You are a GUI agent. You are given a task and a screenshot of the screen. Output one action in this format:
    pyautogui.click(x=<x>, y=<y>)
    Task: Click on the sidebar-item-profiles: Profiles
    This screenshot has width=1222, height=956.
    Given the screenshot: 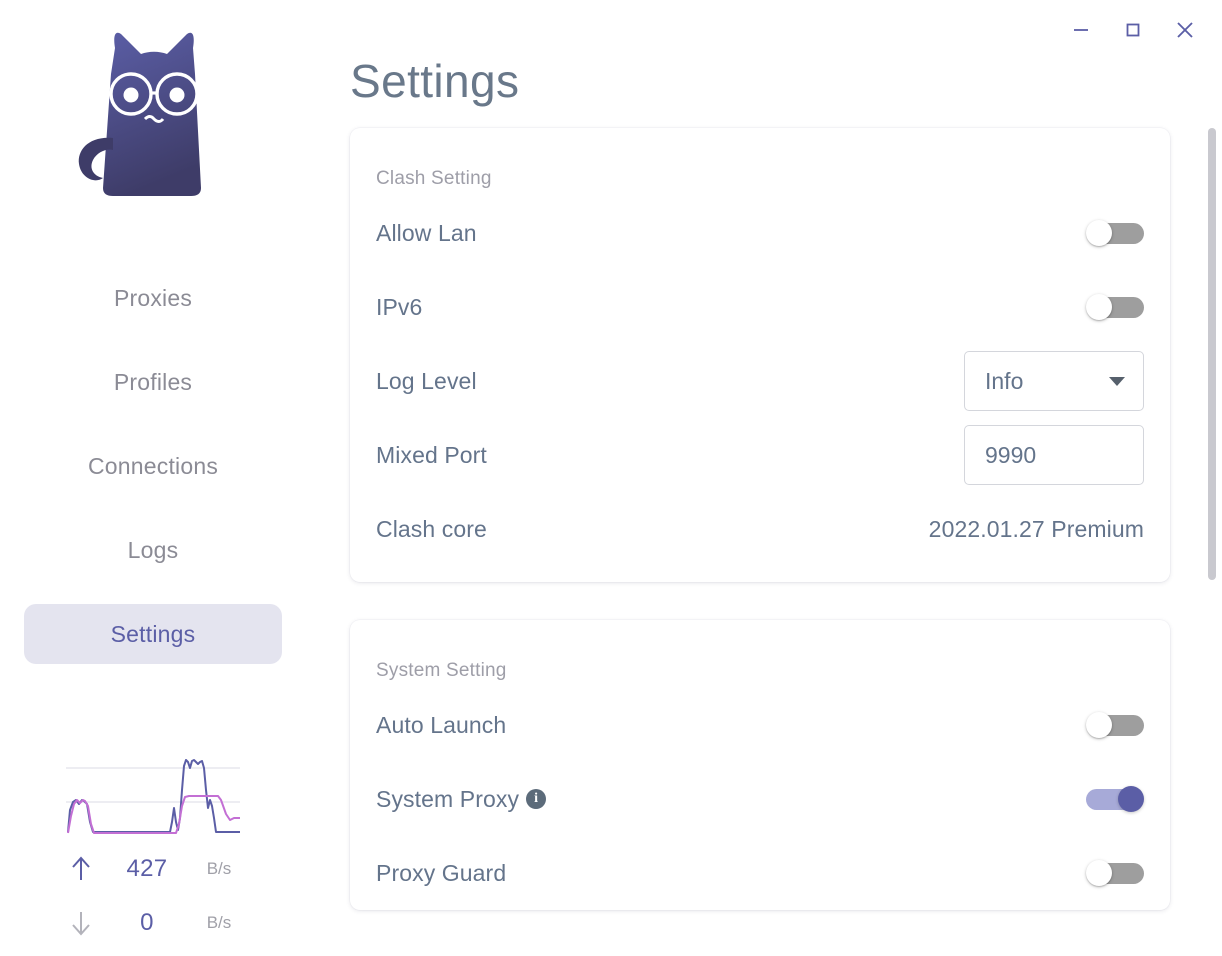 What is the action you would take?
    pyautogui.click(x=153, y=382)
    